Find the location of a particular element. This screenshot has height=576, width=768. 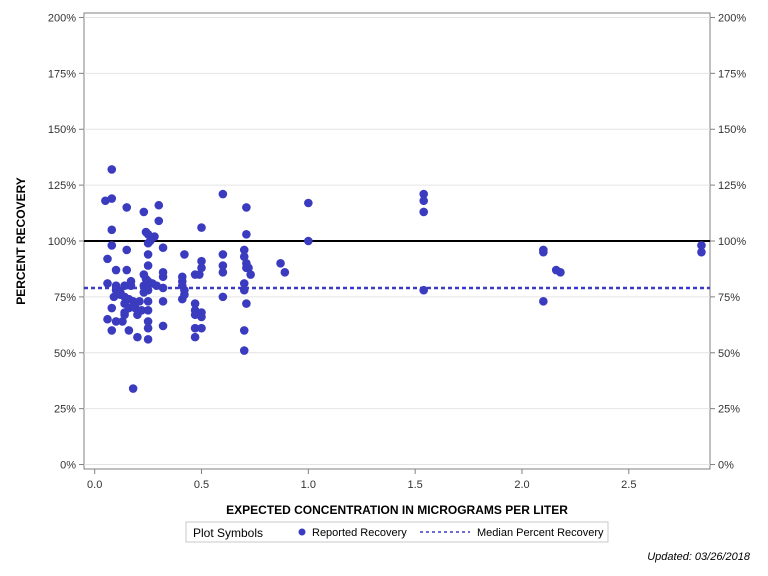

y-axis-right-ticks: 0% 25% 50% 75% 100% 125% 150% 175% 200% is located at coordinates (728, 242).